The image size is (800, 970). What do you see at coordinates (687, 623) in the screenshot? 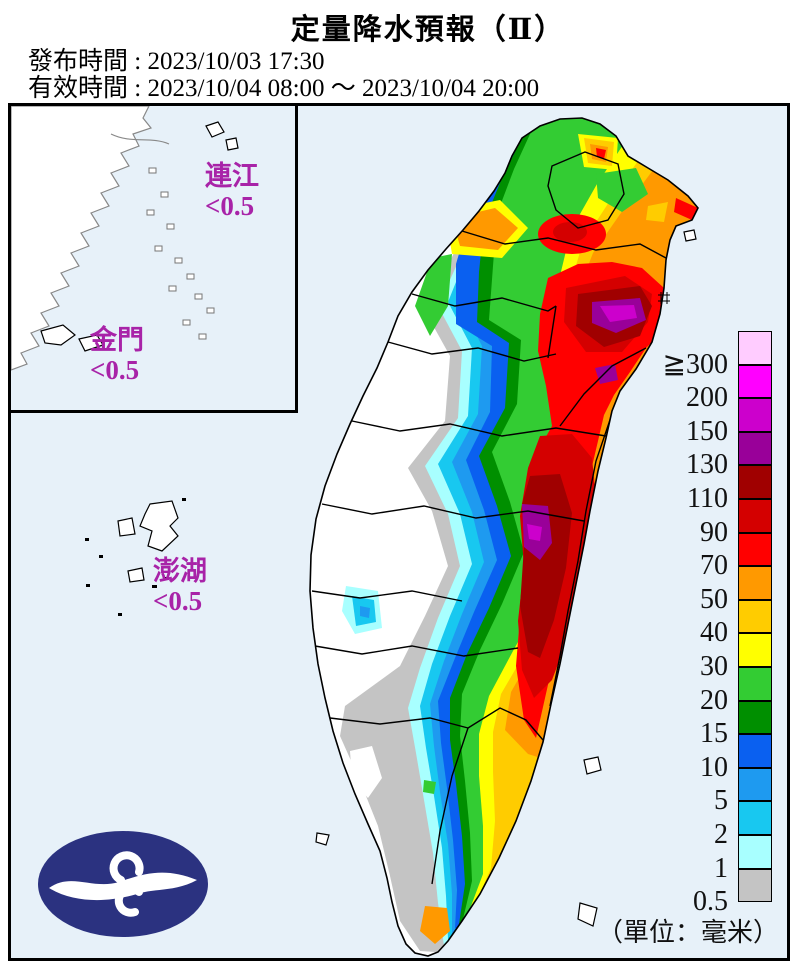
I see `legend-row: 40` at bounding box center [687, 623].